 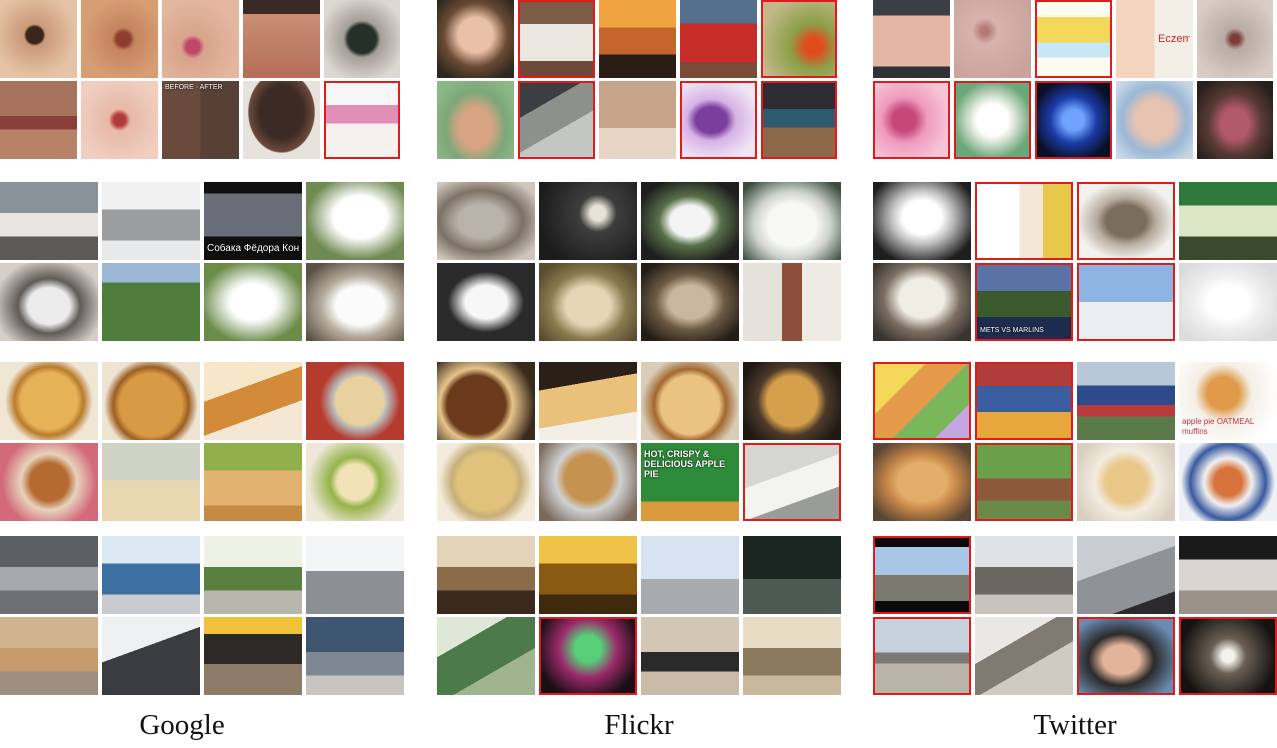 I want to click on image-tile: HOT, CRISPY & DELICIOUS APPLE PIE, so click(x=690, y=482).